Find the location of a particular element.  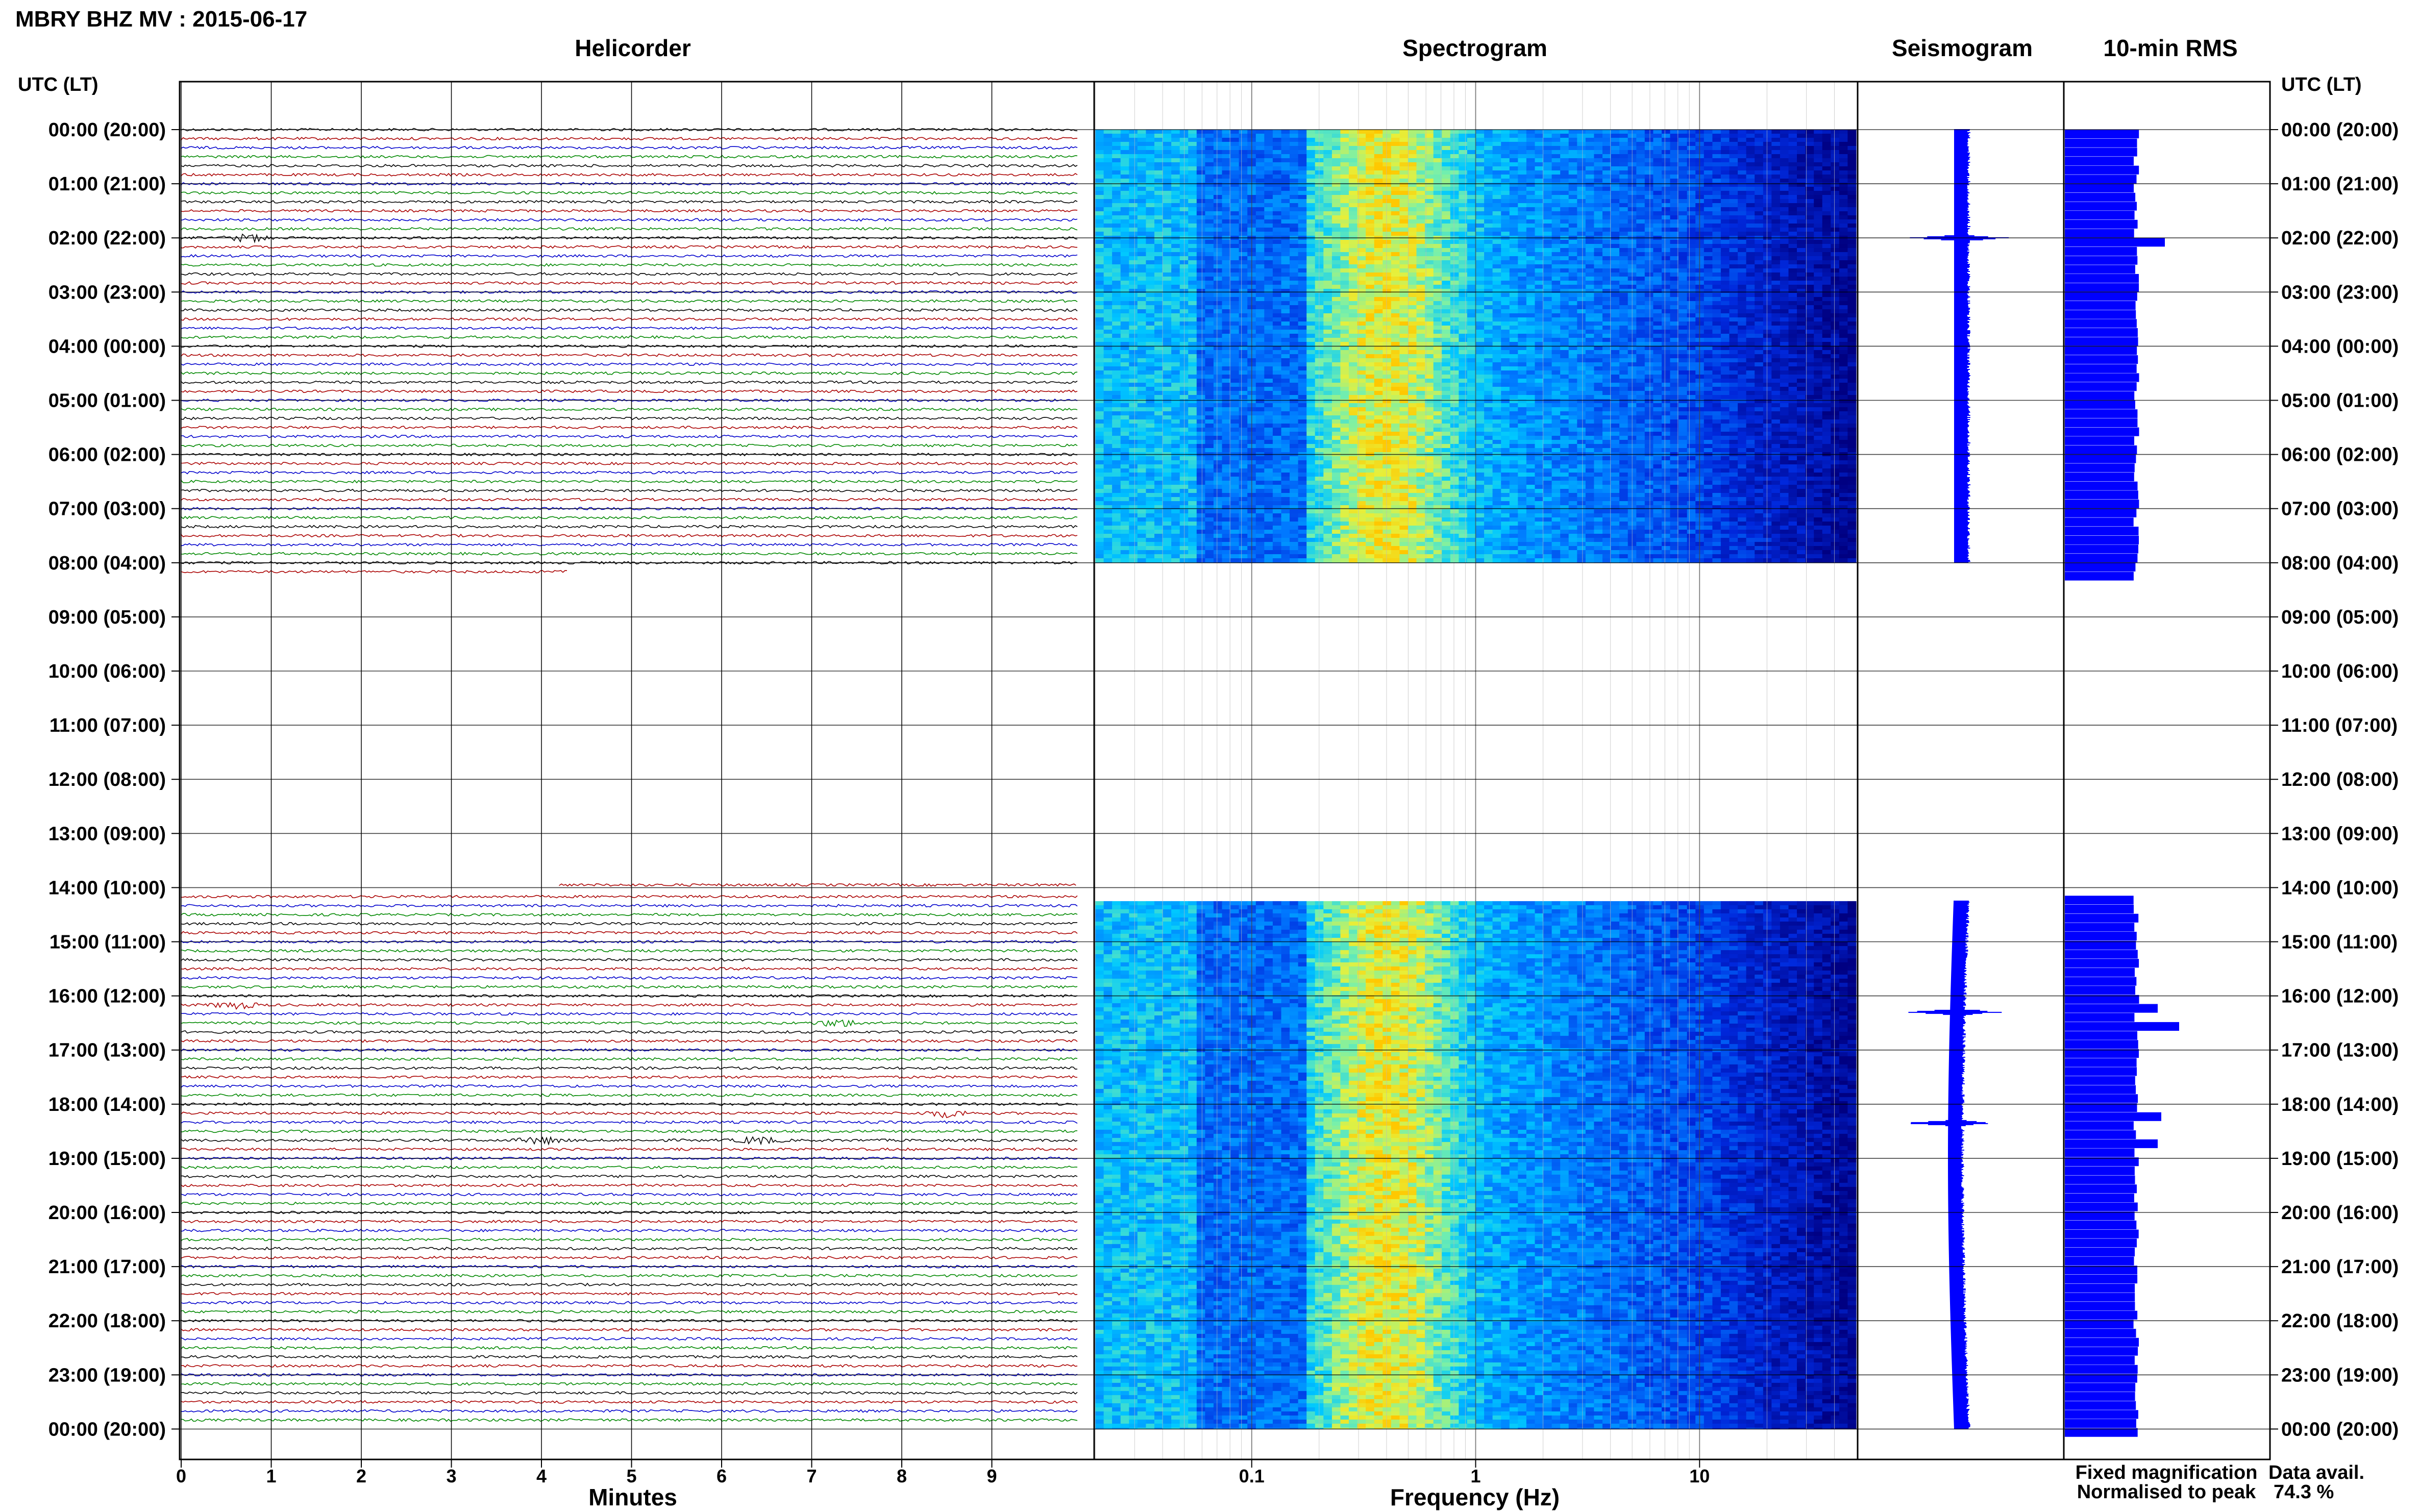

helicorder-trace is located at coordinates (629, 500).